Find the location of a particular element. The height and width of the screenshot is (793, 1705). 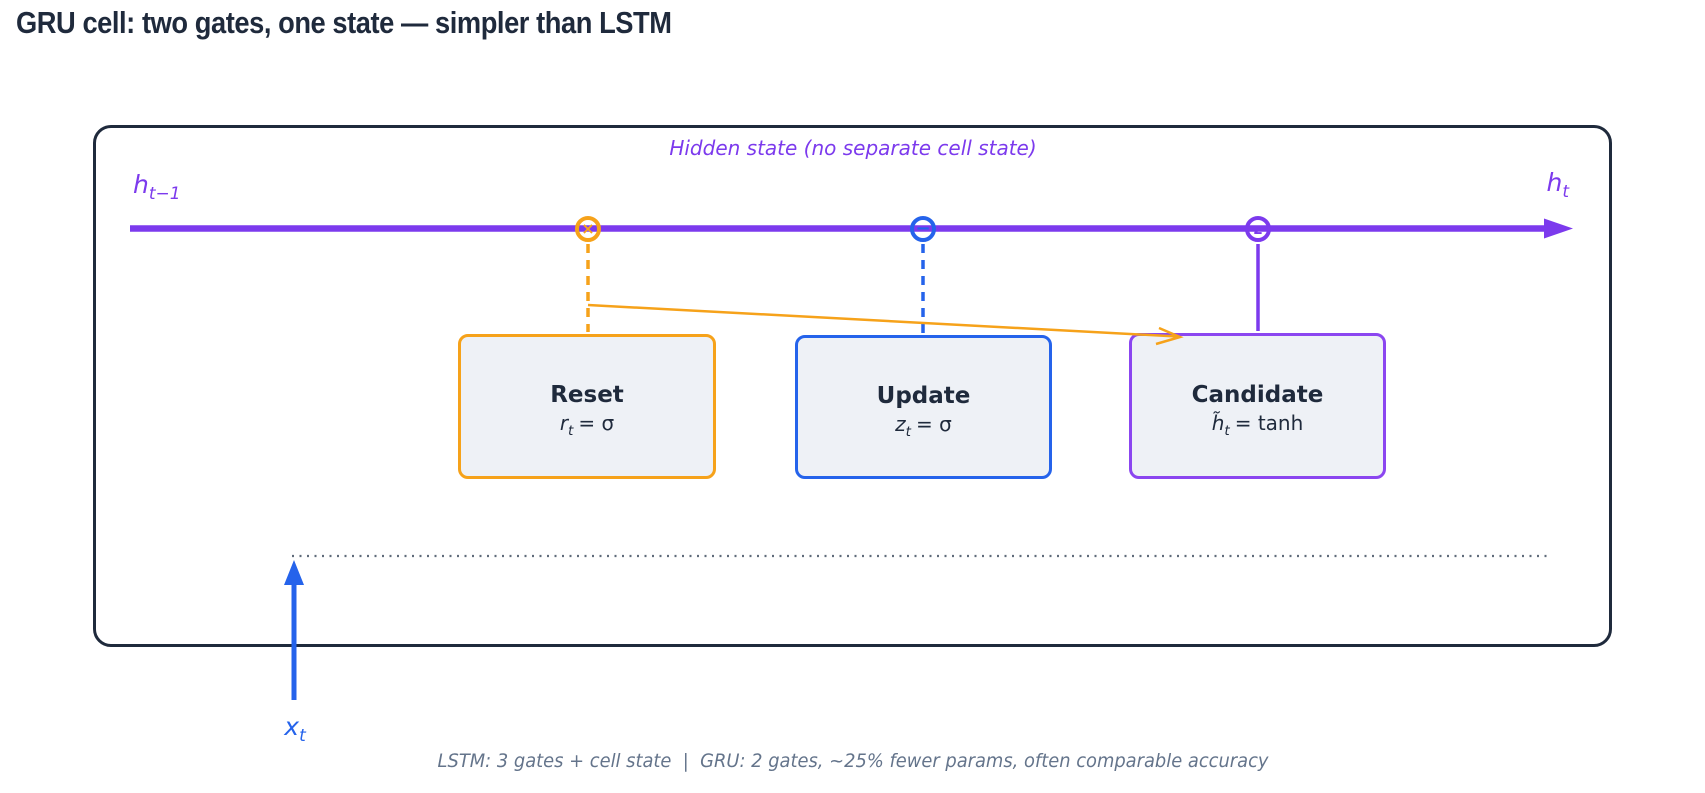

reset-gate-glyph: × is located at coordinates (588, 228).